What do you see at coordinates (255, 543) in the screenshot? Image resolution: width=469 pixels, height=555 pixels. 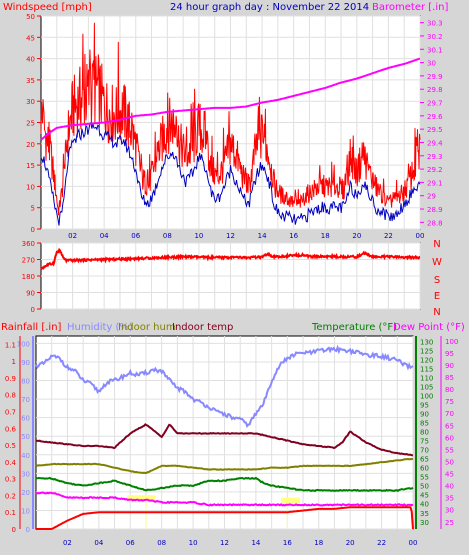 I see `temperature-time-tick-label: 14` at bounding box center [255, 543].